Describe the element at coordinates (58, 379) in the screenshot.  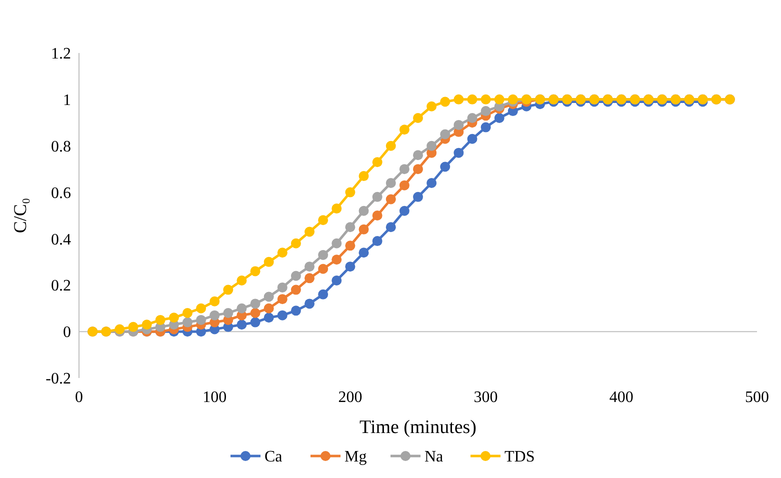
I see `y-tick-label: -0.2` at that location.